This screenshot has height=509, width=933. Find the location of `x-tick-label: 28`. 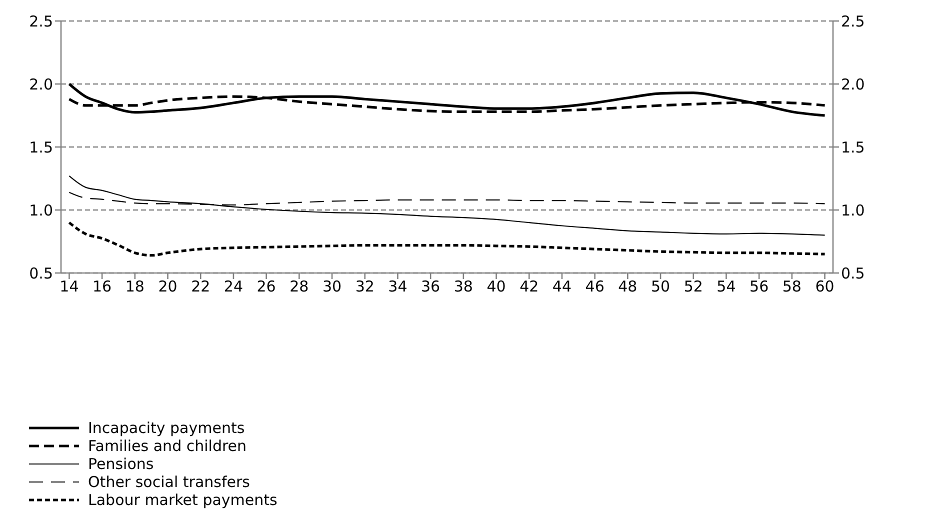

x-tick-label: 28 is located at coordinates (299, 287).